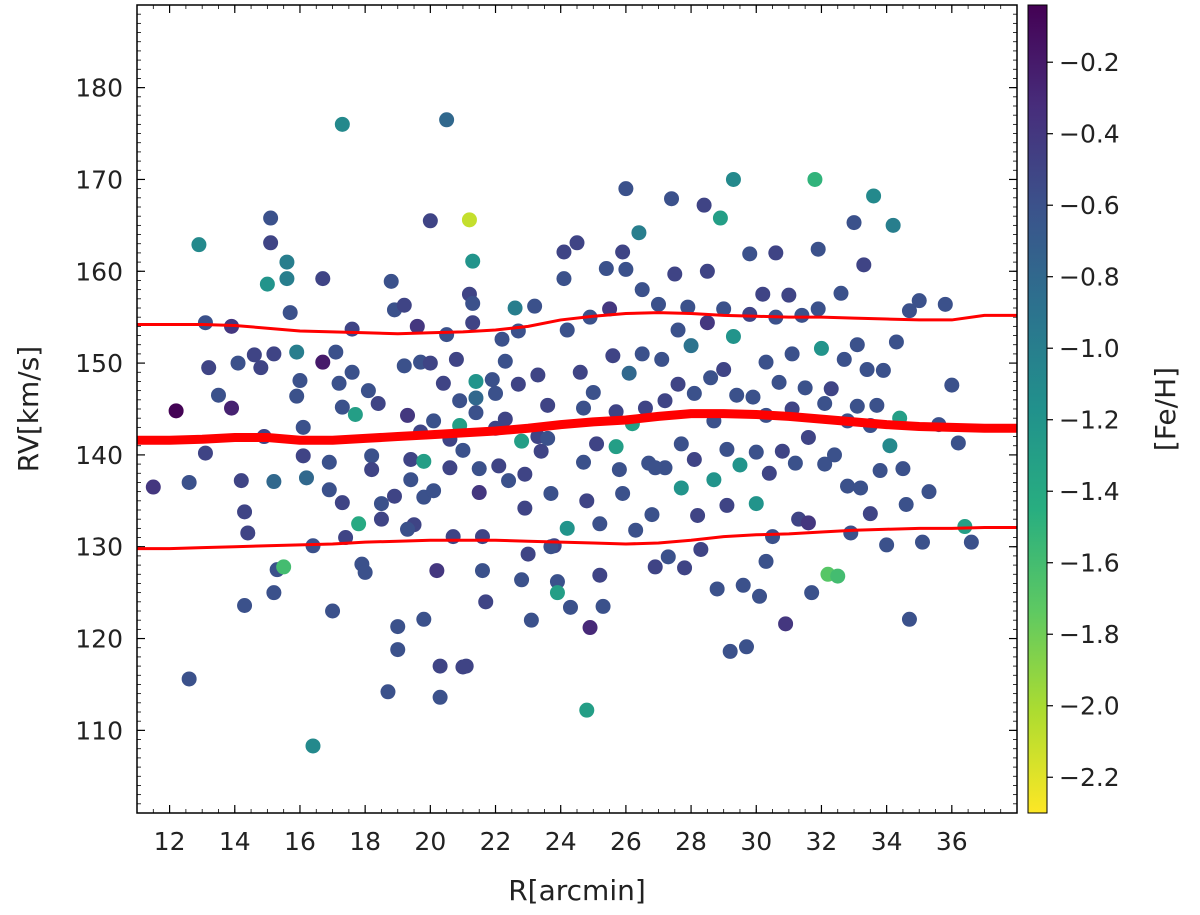  I want to click on y-tick-label: 180, so click(99, 88).